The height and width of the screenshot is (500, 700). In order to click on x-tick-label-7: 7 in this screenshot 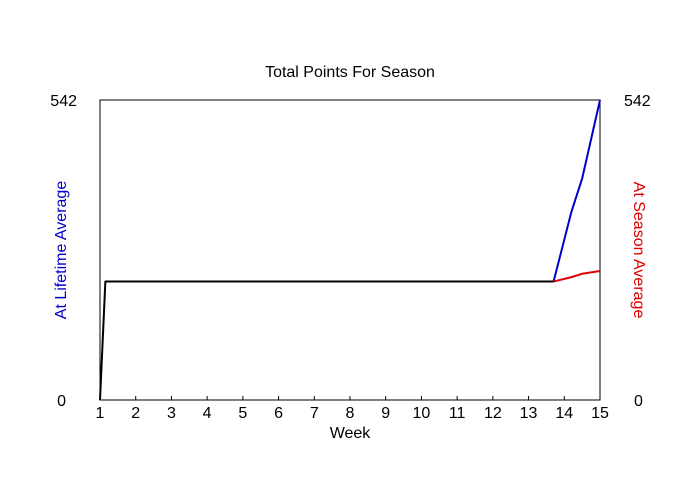, I will do `click(314, 413)`.